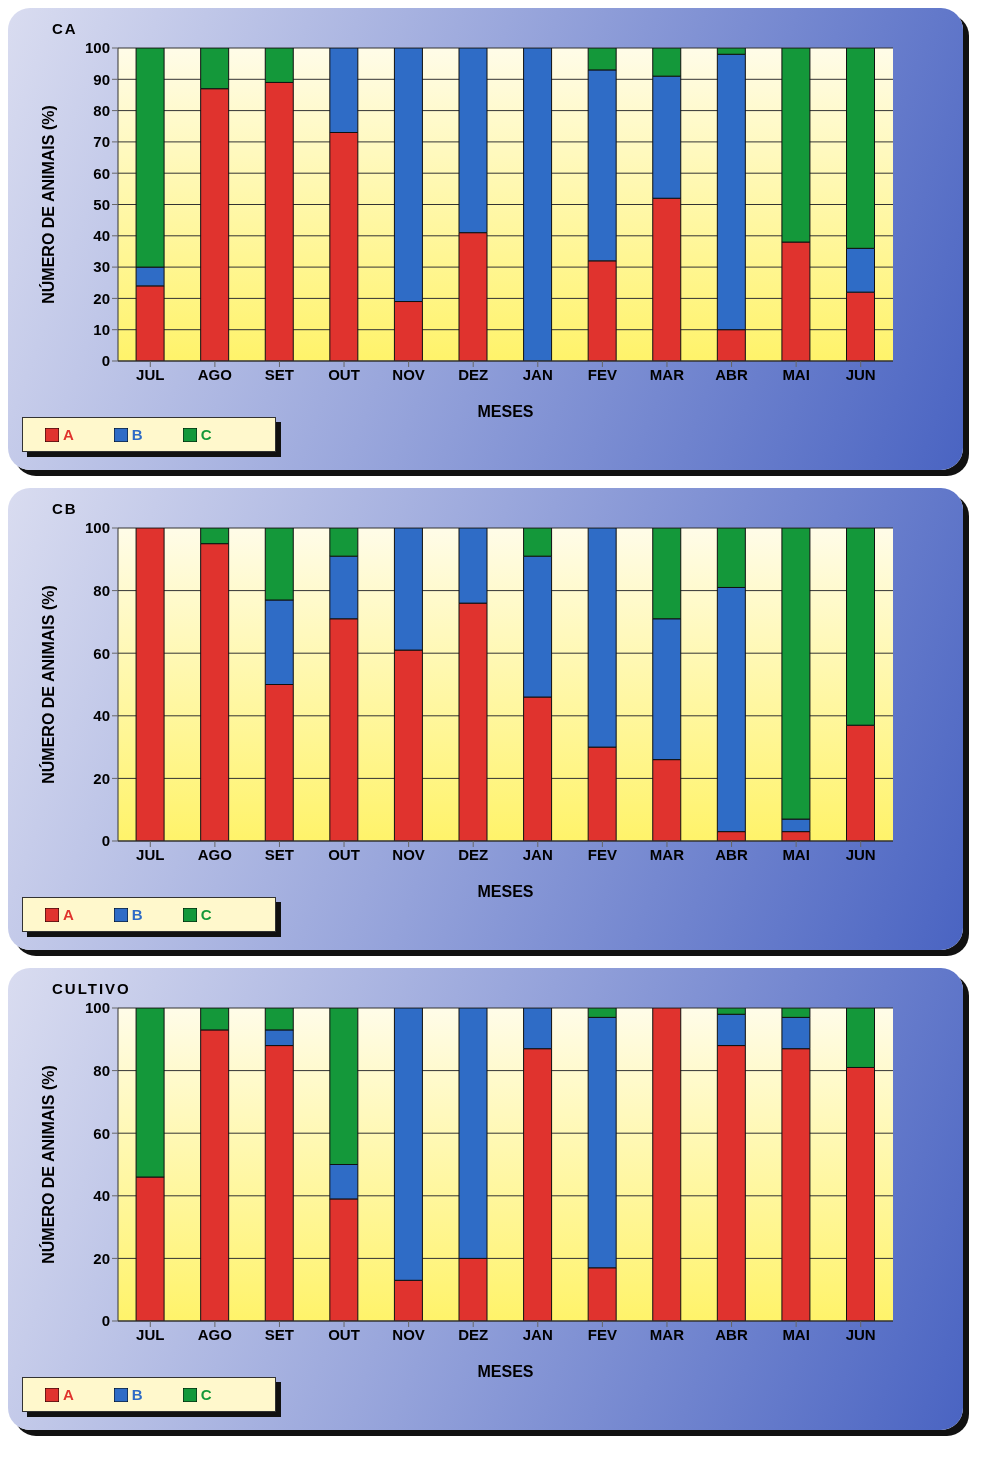 This screenshot has height=1465, width=997. What do you see at coordinates (101, 267) in the screenshot?
I see `y-tick-label: 30` at bounding box center [101, 267].